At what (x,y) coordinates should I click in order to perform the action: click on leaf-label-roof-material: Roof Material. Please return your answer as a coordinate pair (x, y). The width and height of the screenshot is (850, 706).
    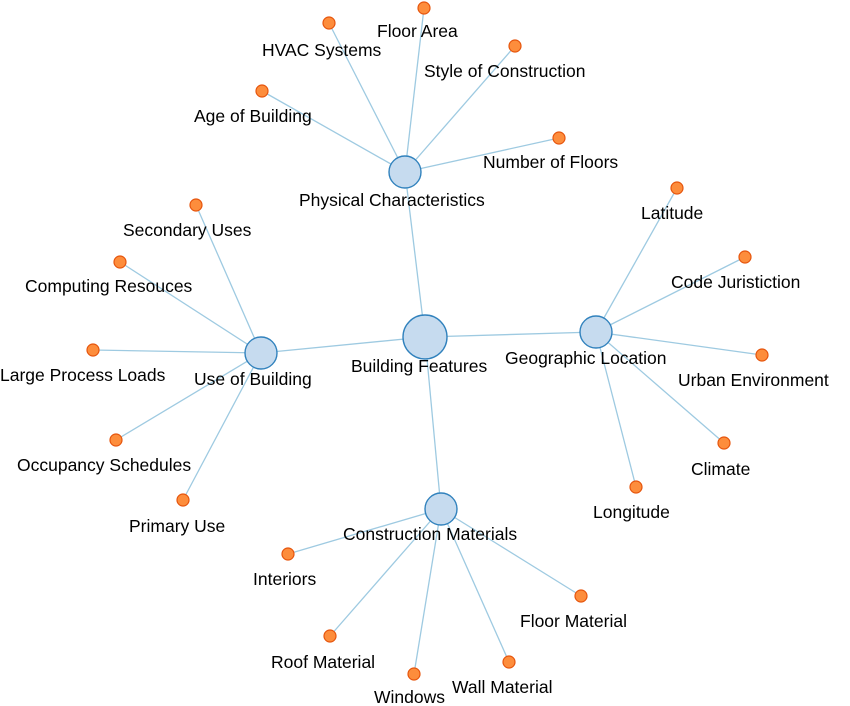
    Looking at the image, I should click on (323, 662).